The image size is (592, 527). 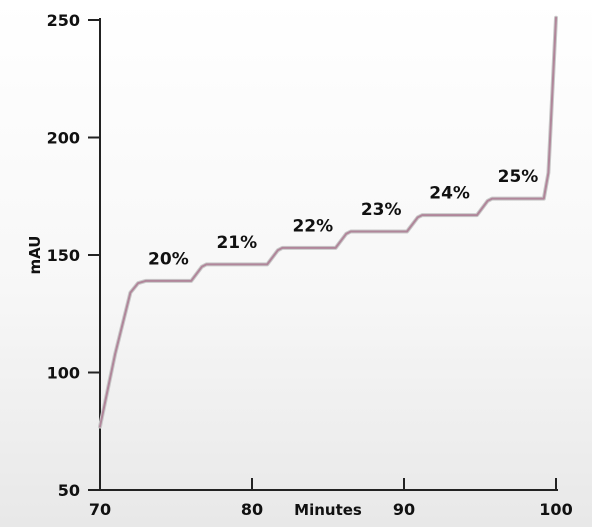 What do you see at coordinates (312, 227) in the screenshot?
I see `step-percent-label: 22%` at bounding box center [312, 227].